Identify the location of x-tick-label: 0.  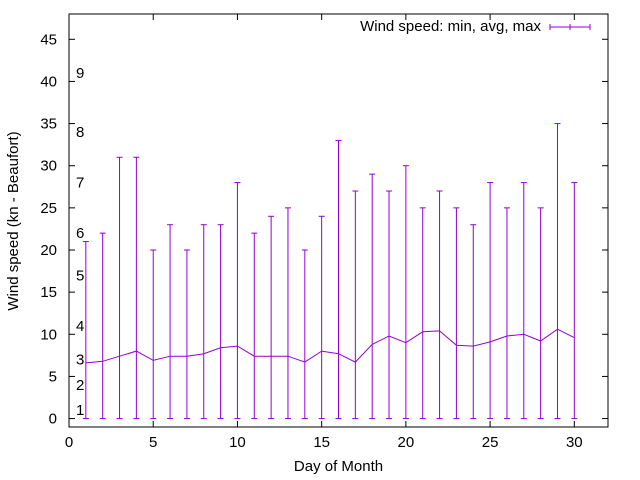
(69, 442).